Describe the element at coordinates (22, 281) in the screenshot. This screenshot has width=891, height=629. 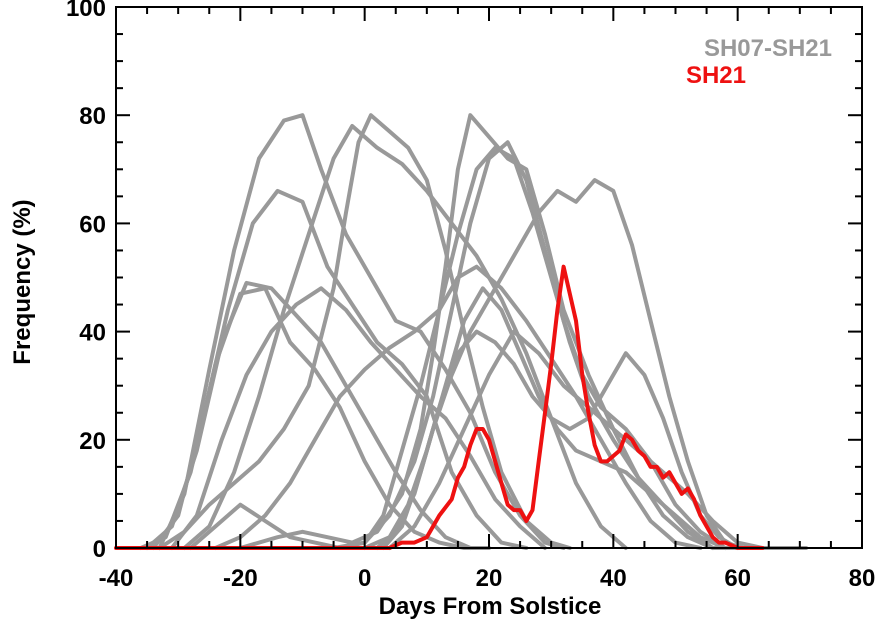
I see `y-axis-label: Frequency (%)` at that location.